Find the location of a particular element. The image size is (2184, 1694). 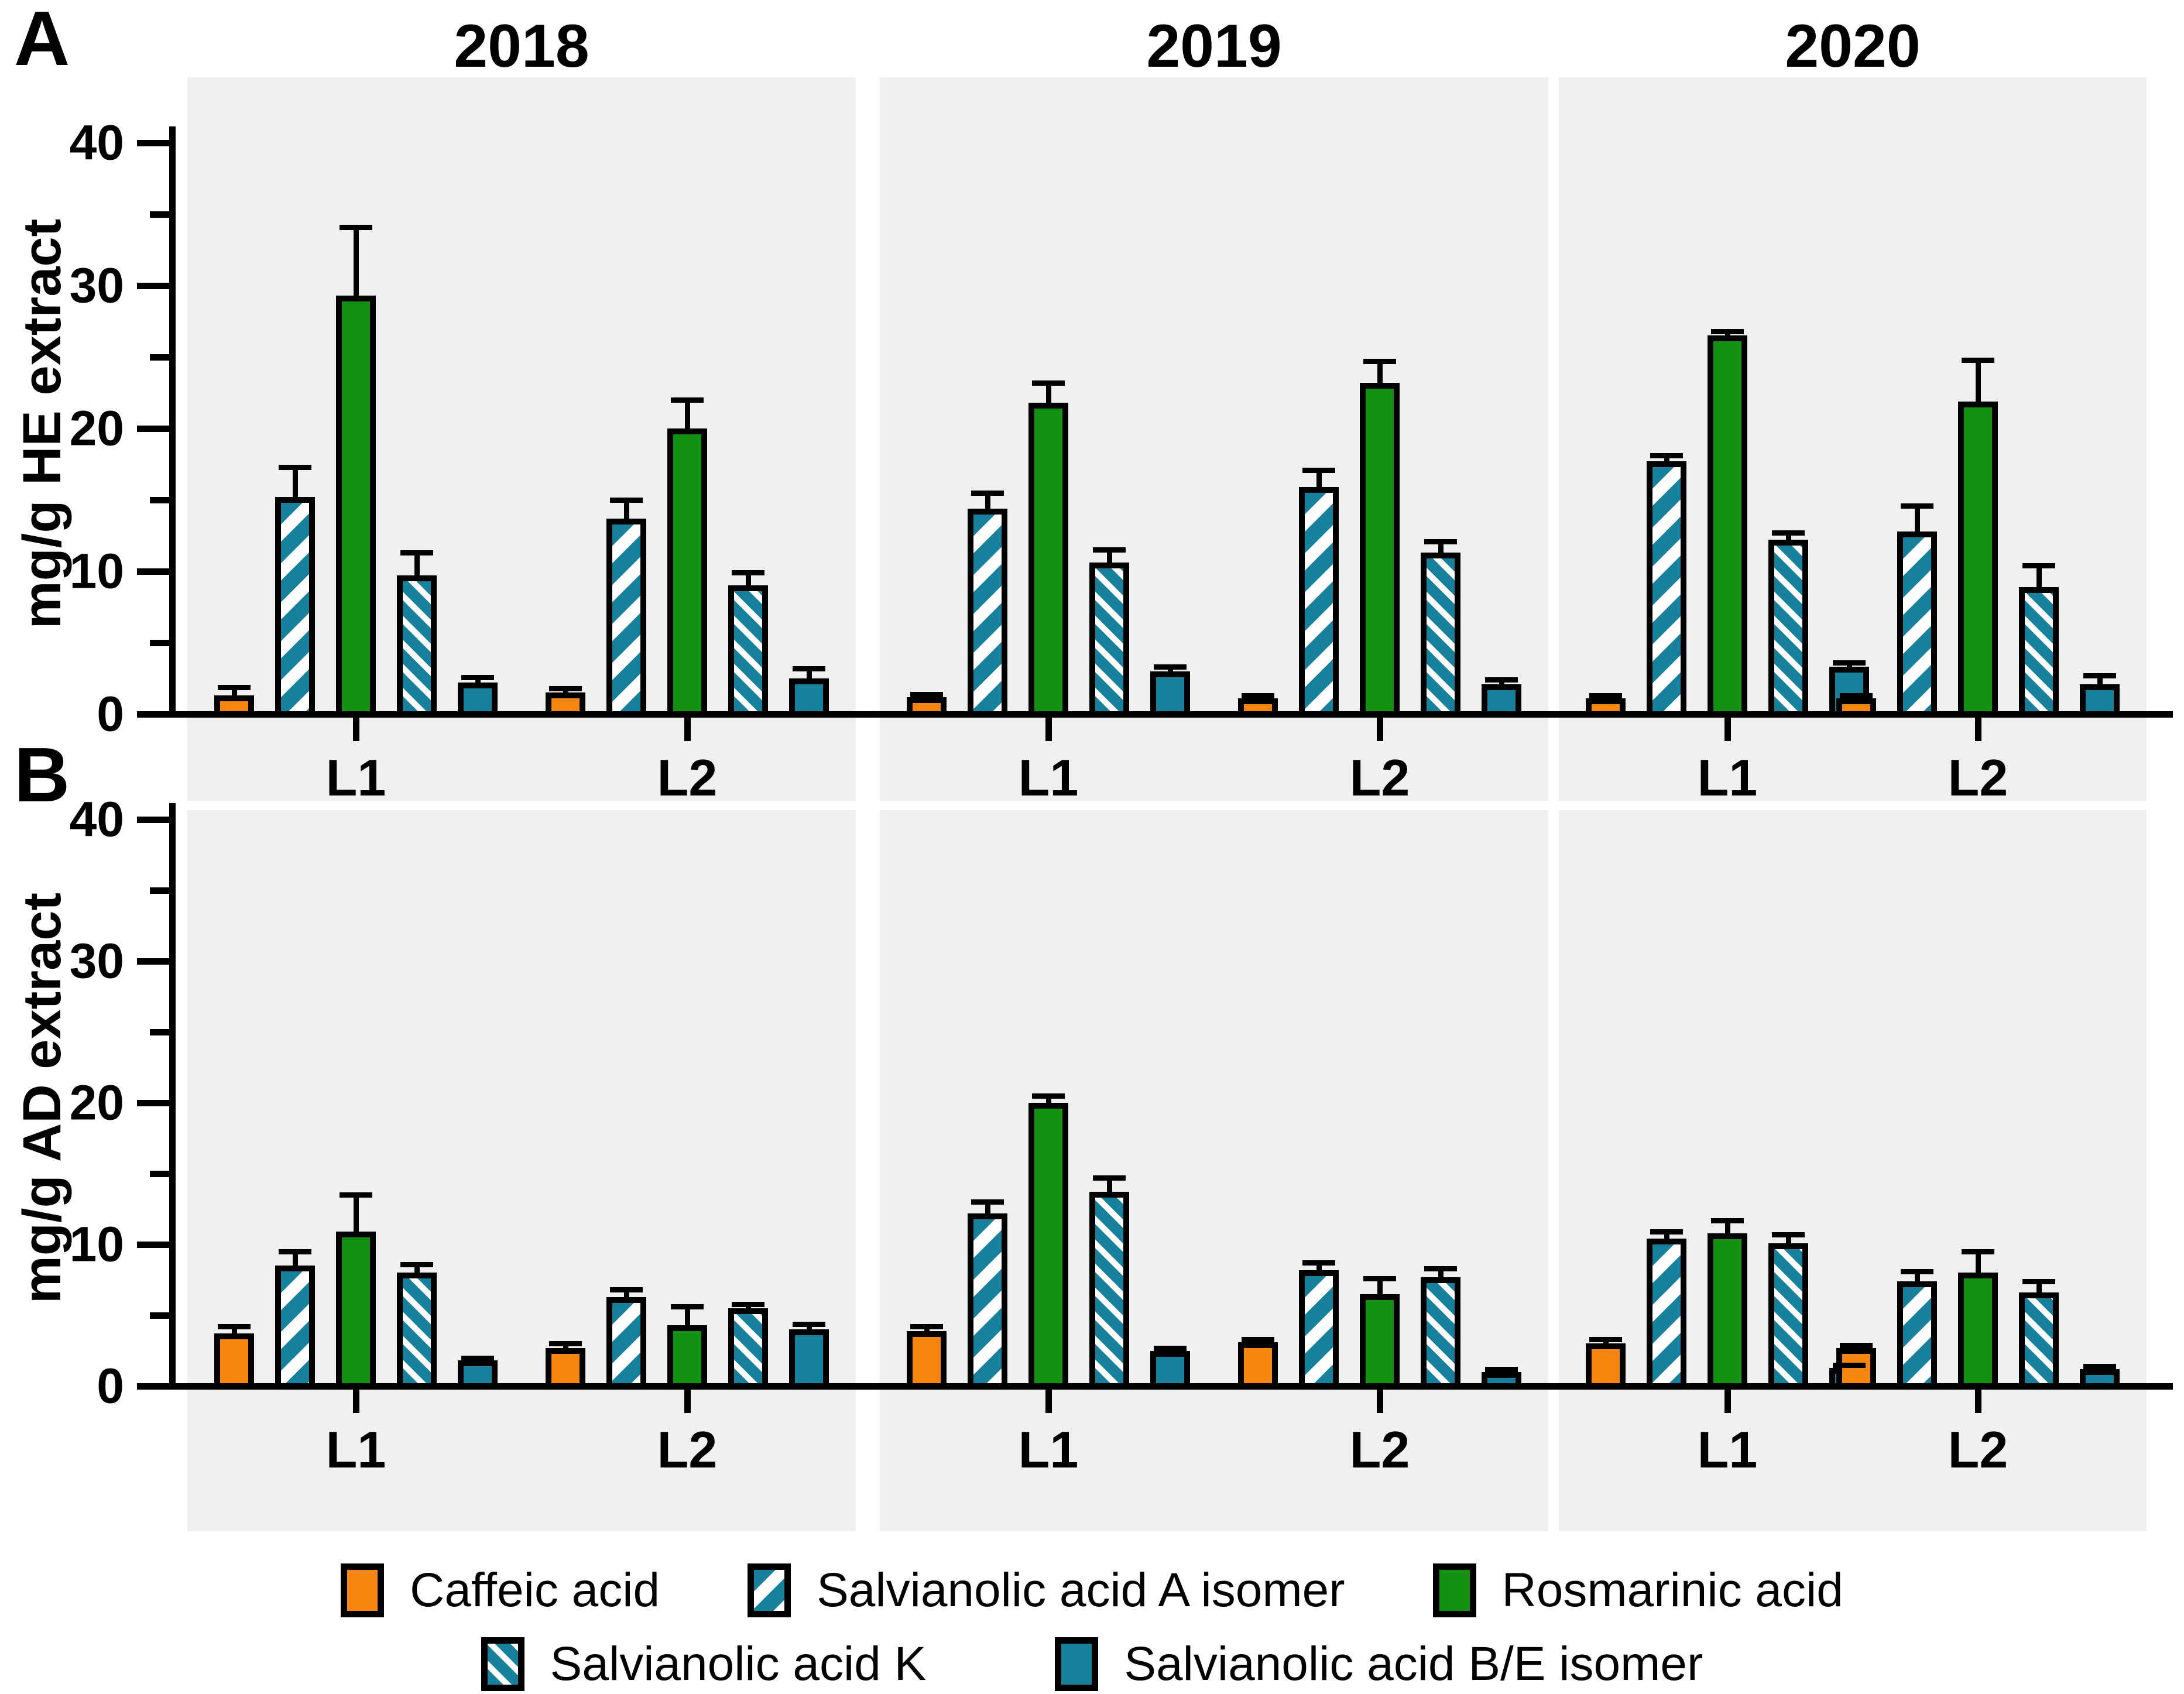

x-axis is located at coordinates (1171, 1386).